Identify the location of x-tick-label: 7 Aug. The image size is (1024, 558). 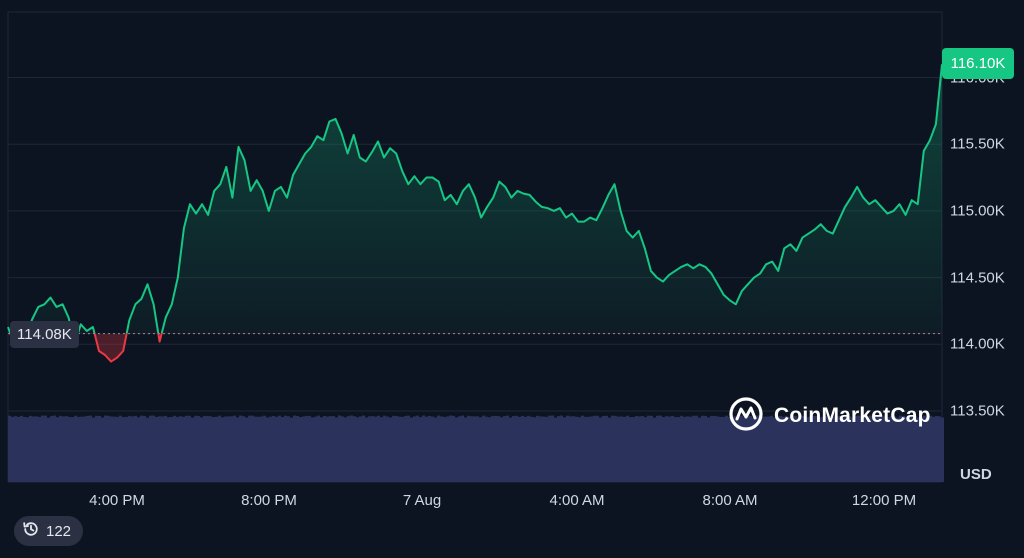
(422, 500).